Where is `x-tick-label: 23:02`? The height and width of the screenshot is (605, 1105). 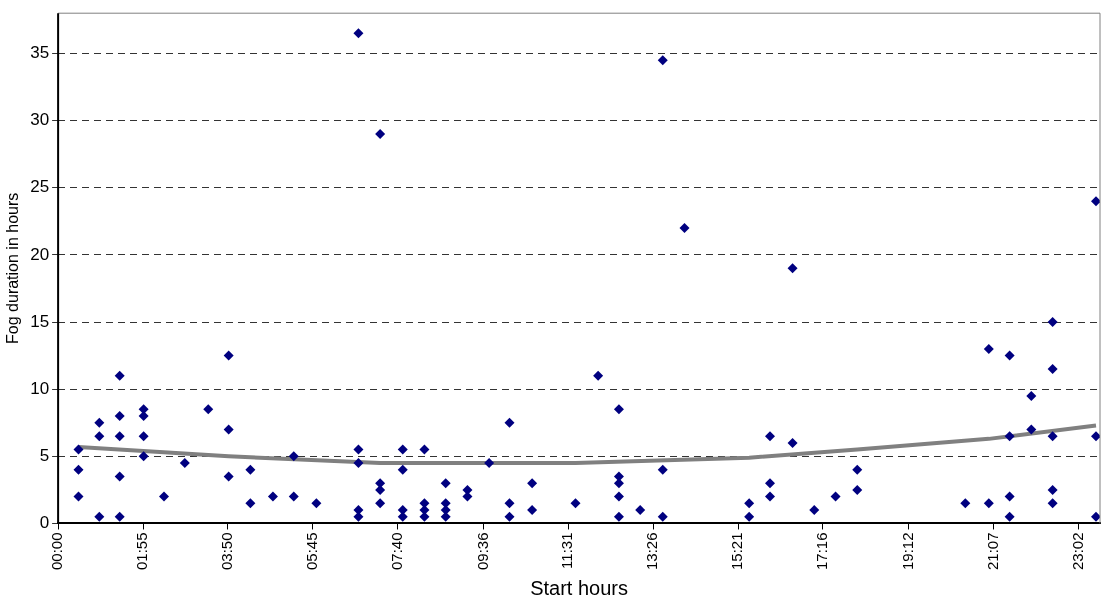
x-tick-label: 23:02 is located at coordinates (1077, 551).